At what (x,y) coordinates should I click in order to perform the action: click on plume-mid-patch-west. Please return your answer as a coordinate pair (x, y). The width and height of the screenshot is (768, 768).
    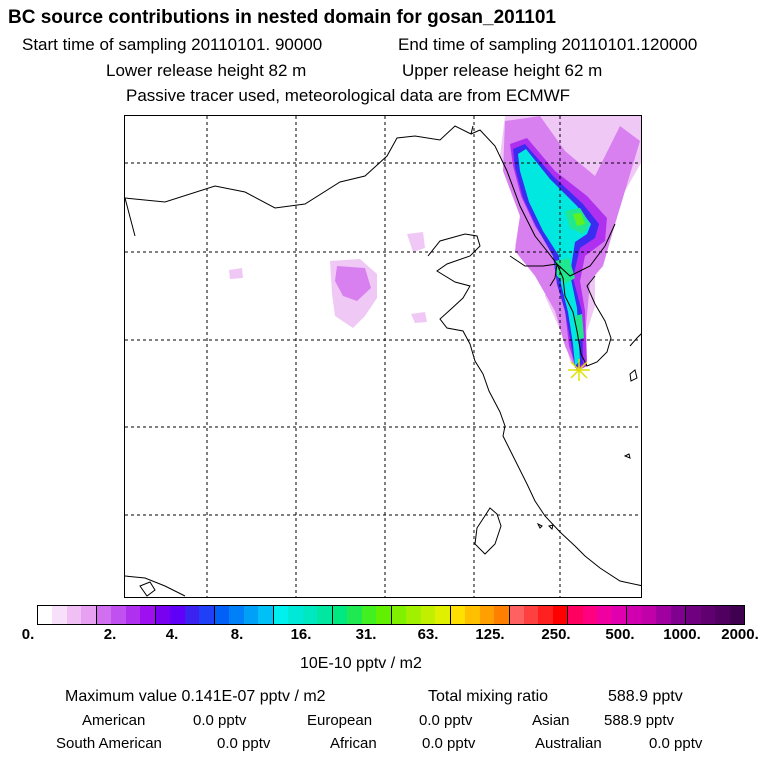
    Looking at the image, I should click on (353, 283).